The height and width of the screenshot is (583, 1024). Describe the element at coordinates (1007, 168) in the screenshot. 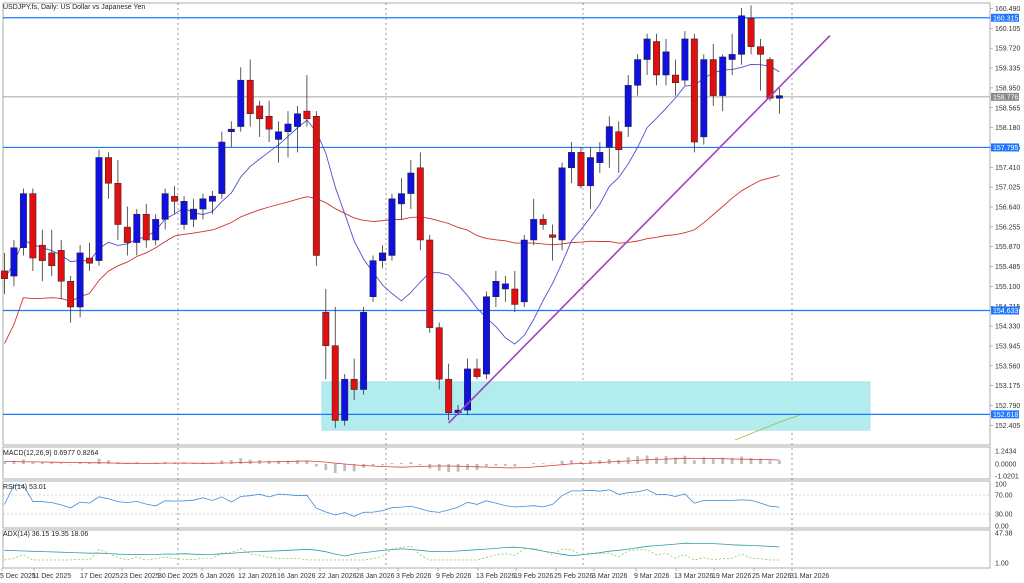

I see `price-tick-label: 157.410` at that location.